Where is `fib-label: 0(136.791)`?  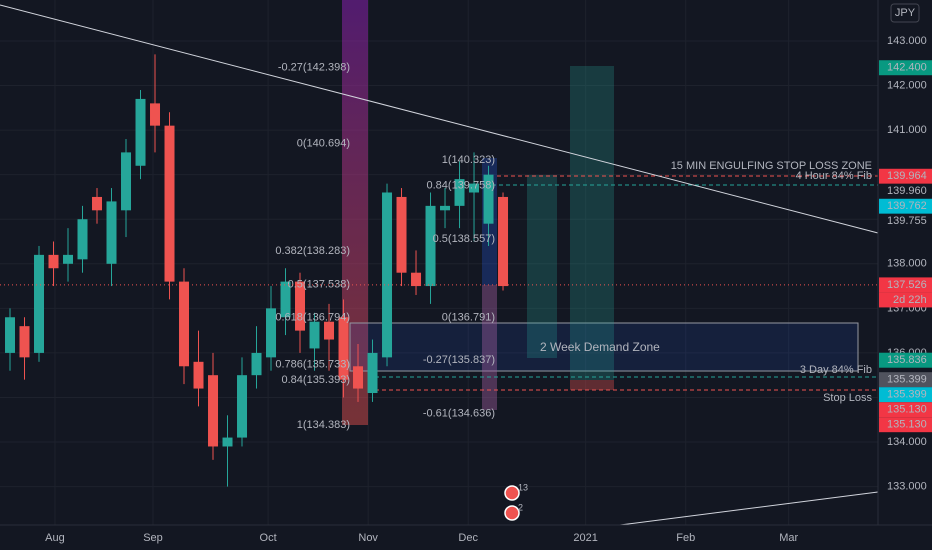
fib-label: 0(136.791) is located at coordinates (468, 318).